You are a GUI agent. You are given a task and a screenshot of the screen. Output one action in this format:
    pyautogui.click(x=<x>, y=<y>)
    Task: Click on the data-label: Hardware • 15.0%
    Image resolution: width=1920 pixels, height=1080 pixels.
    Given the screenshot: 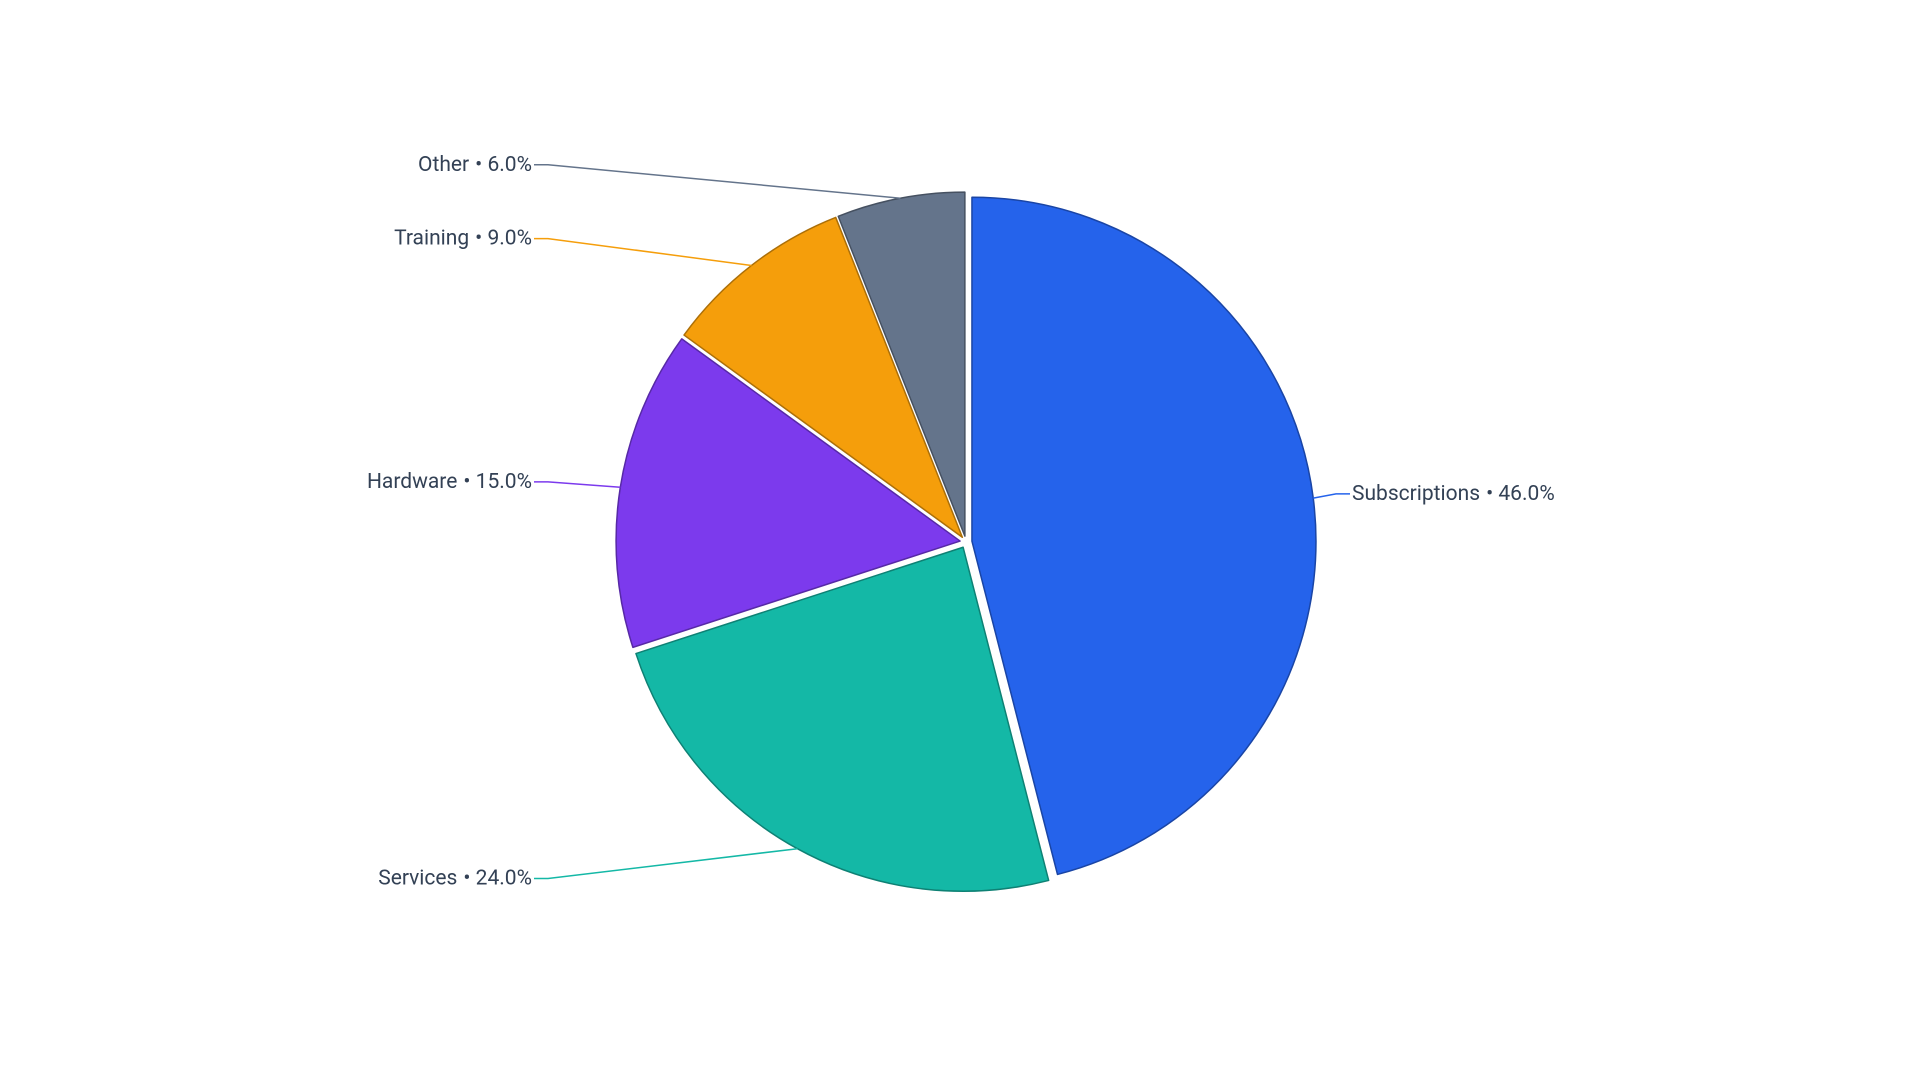 What is the action you would take?
    pyautogui.click(x=449, y=481)
    